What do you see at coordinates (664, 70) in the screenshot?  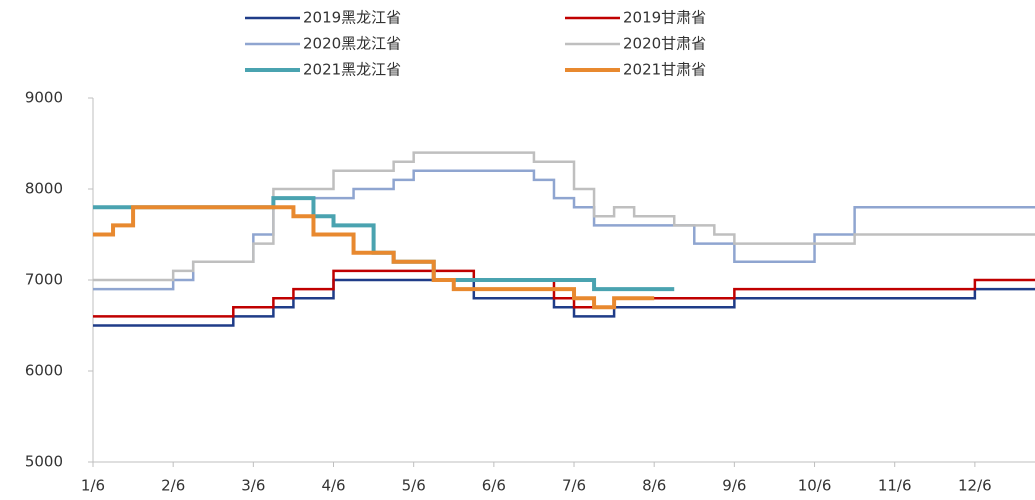 I see `legend-label: 2021甘肃省` at bounding box center [664, 70].